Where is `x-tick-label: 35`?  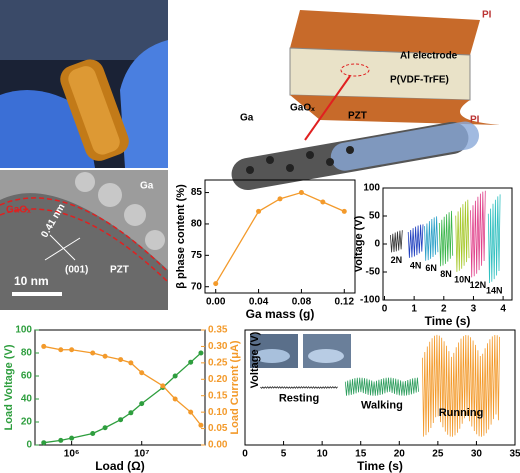
x-tick-label: 35 is located at coordinates (514, 454).